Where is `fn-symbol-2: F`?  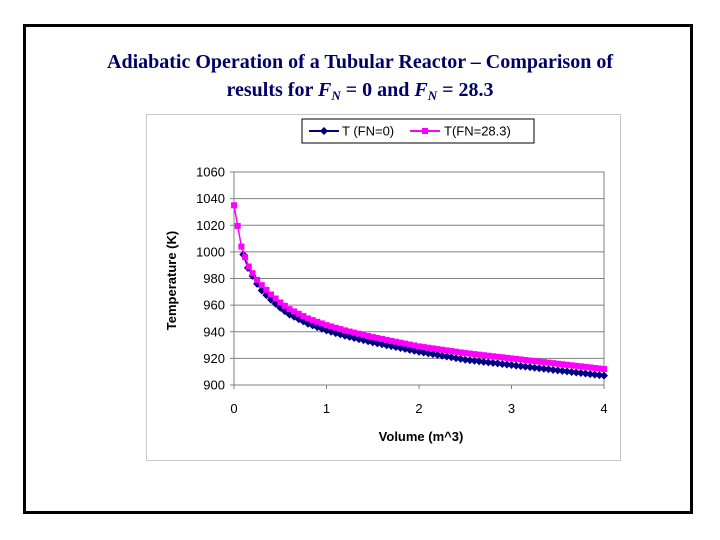
fn-symbol-2: F is located at coordinates (421, 90).